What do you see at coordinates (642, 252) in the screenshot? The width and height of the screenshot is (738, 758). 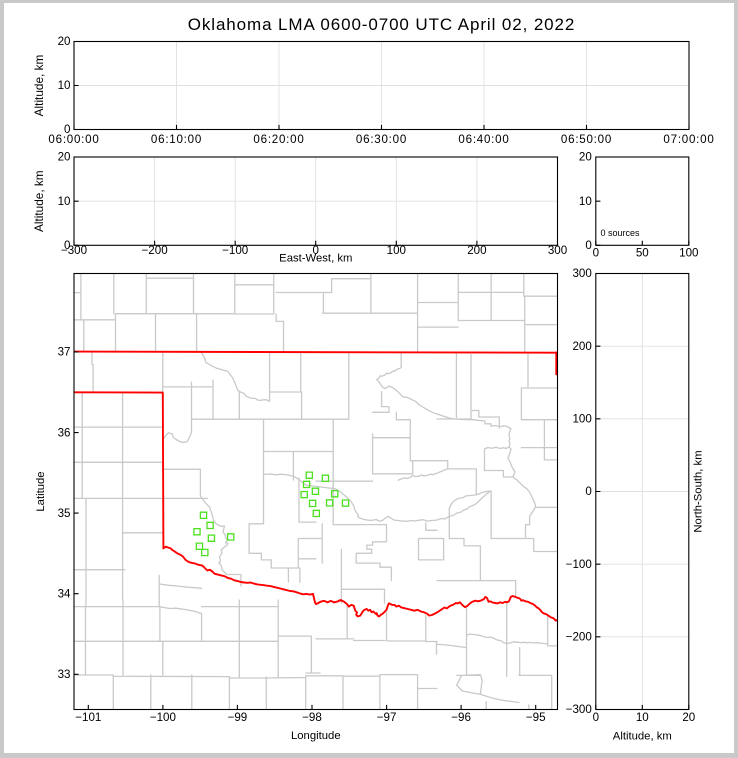 I see `svg-text: 50` at bounding box center [642, 252].